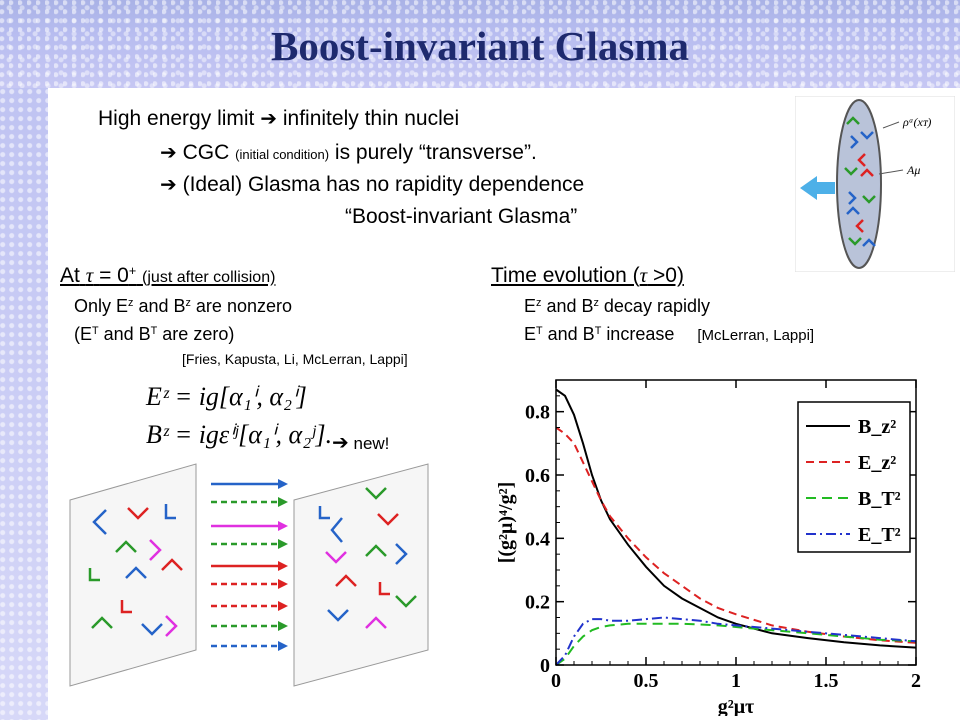  Describe the element at coordinates (282, 154) in the screenshot. I see `intro-initial-condition: (initial condition)` at that location.